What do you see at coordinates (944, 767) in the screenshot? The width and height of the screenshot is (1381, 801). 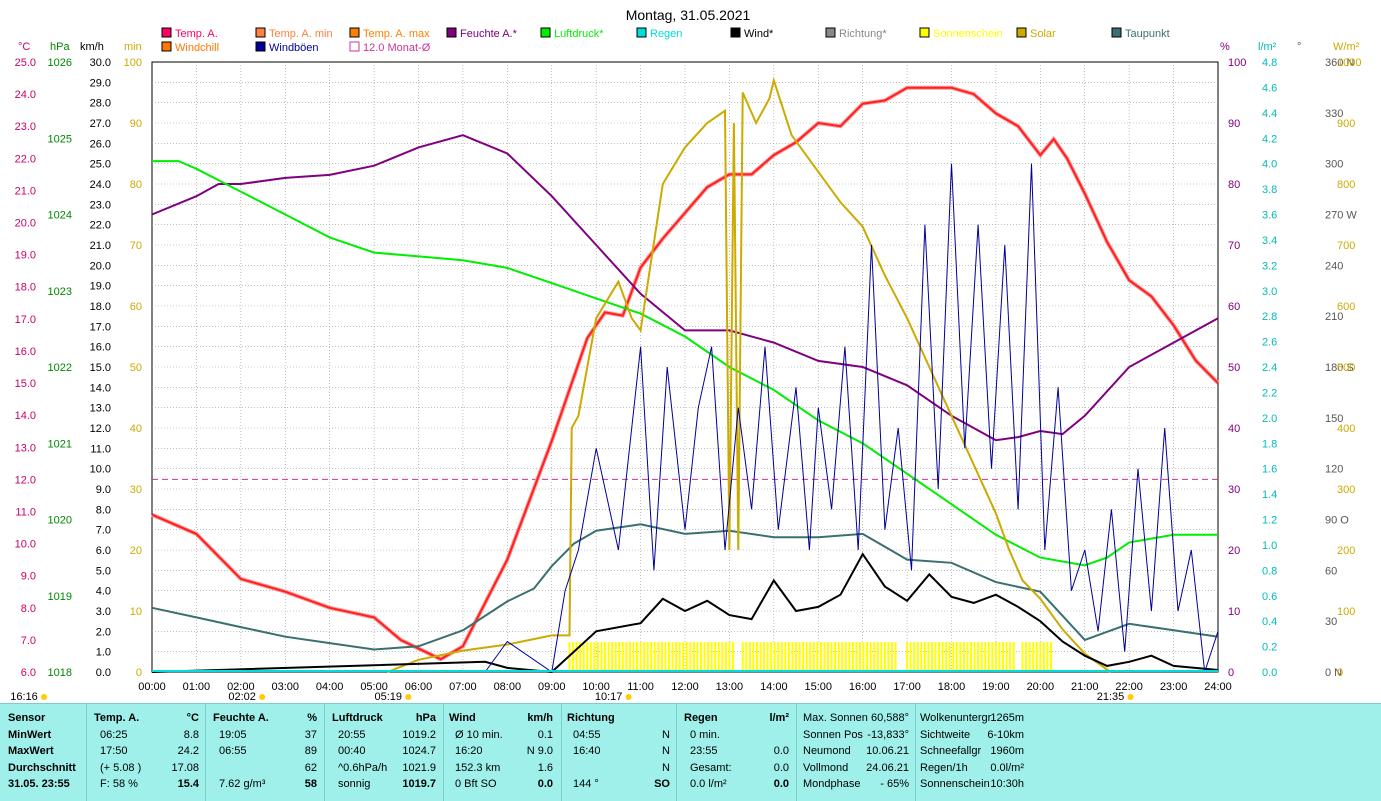 I see `misc-rain-hour-label: Regen/1h` at bounding box center [944, 767].